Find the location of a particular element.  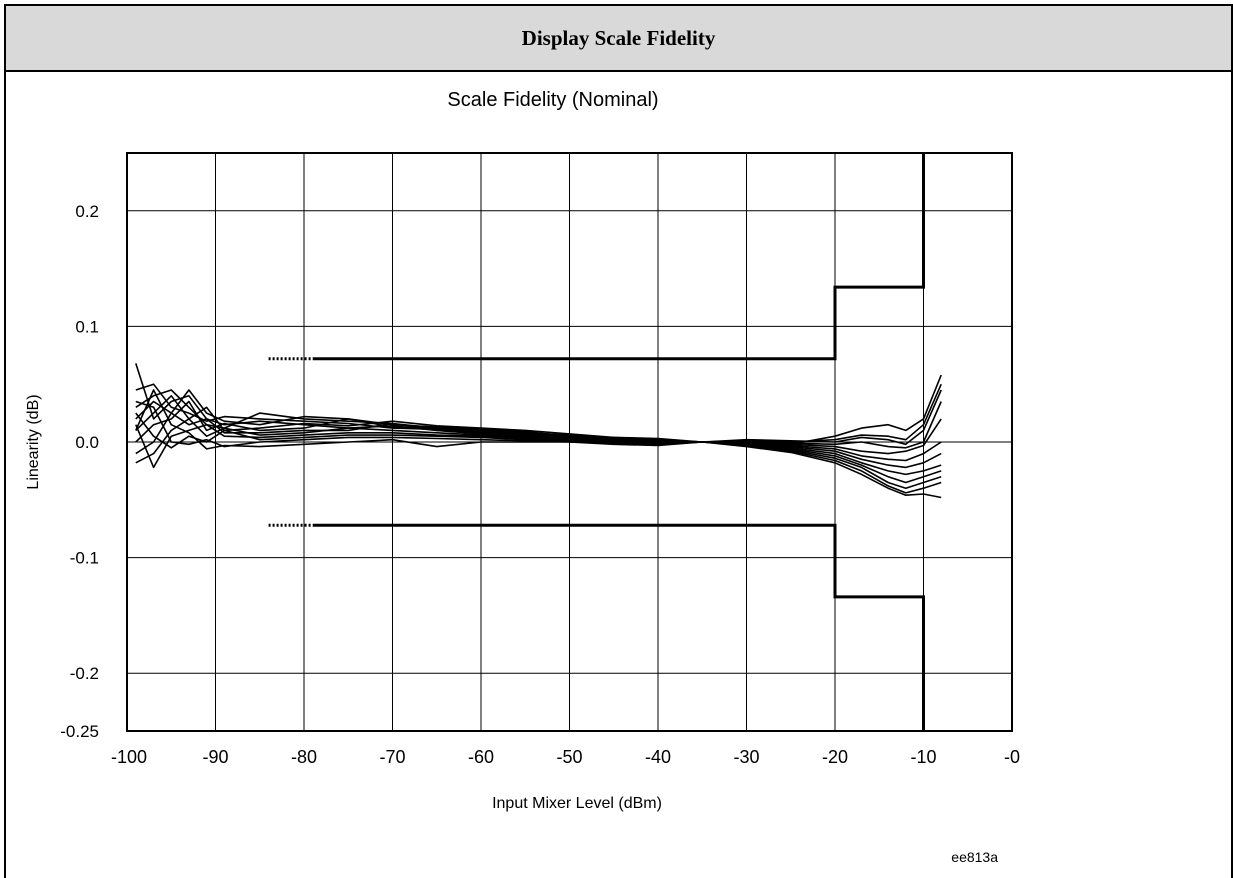

upper-limit-line is located at coordinates (618, 257).